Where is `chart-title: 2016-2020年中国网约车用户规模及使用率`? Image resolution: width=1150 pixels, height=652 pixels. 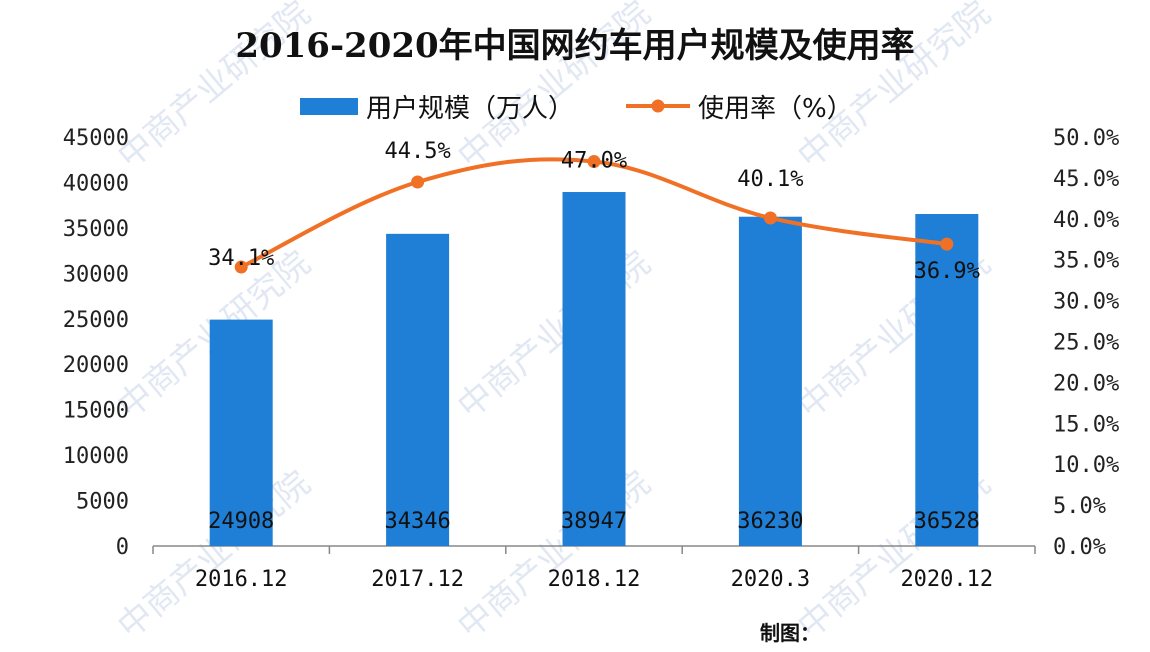
chart-title: 2016-2020年中国网约车用户规模及使用率 is located at coordinates (574, 46).